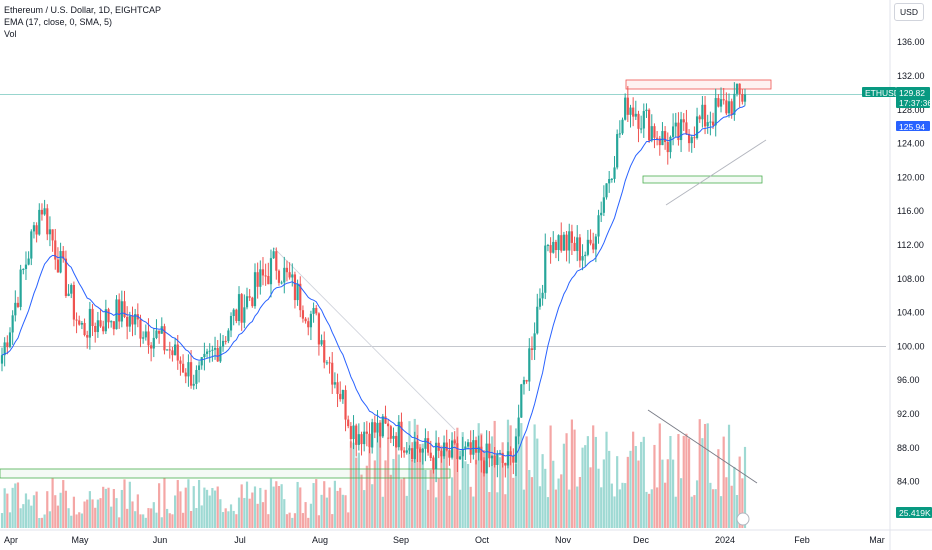  Describe the element at coordinates (83, 10) in the screenshot. I see `symbol-title: Ethereum / U.S. Dollar, 1D, EIGHTCAP` at that location.